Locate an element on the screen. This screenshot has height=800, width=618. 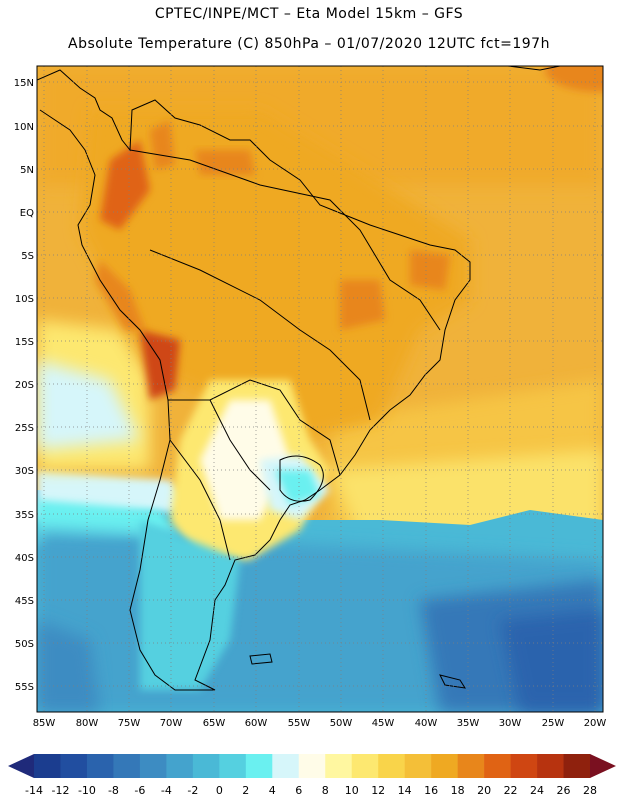
lon-label: 65W is located at coordinates (214, 723).